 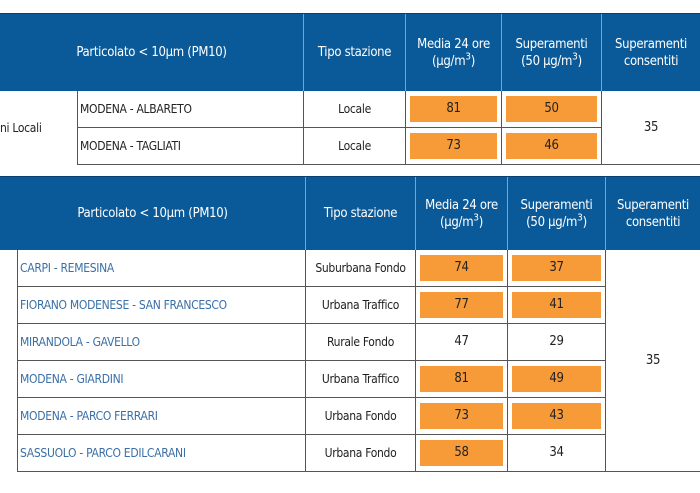 I want to click on media-cell: 58, so click(x=462, y=453).